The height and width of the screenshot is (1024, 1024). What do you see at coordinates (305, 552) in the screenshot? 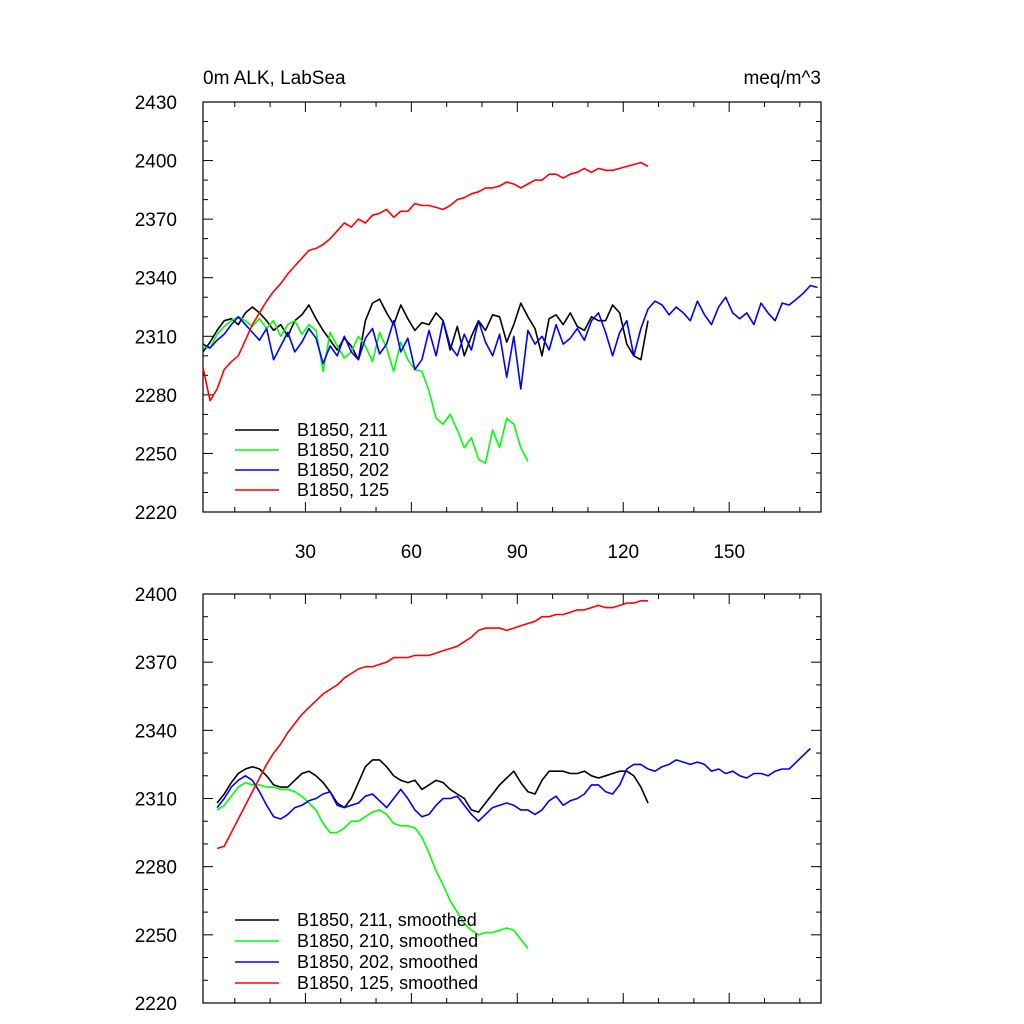
I see `x-tick-label: 30` at bounding box center [305, 552].